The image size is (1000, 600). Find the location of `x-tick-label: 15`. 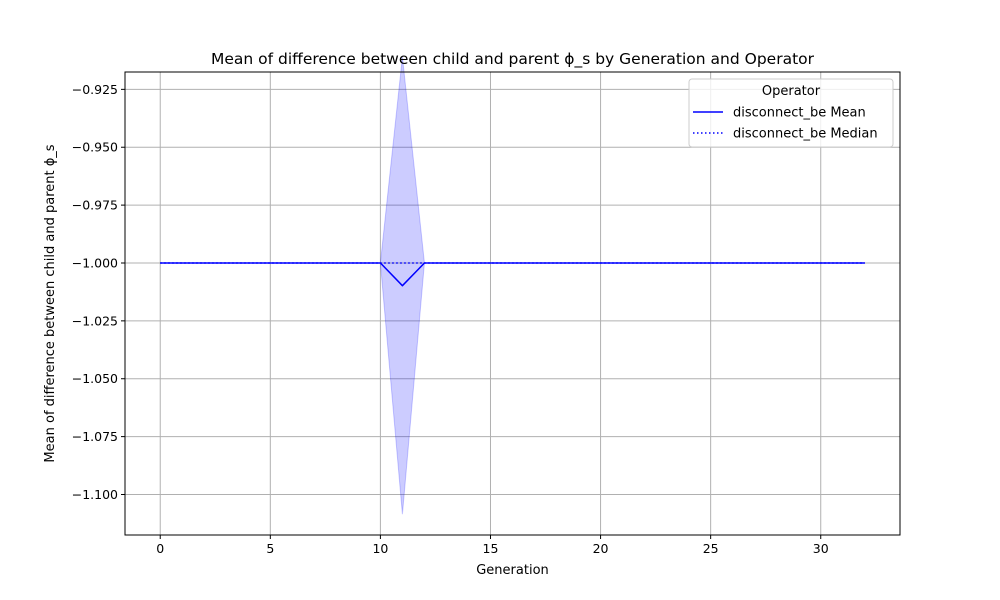

x-tick-label: 15 is located at coordinates (491, 548).